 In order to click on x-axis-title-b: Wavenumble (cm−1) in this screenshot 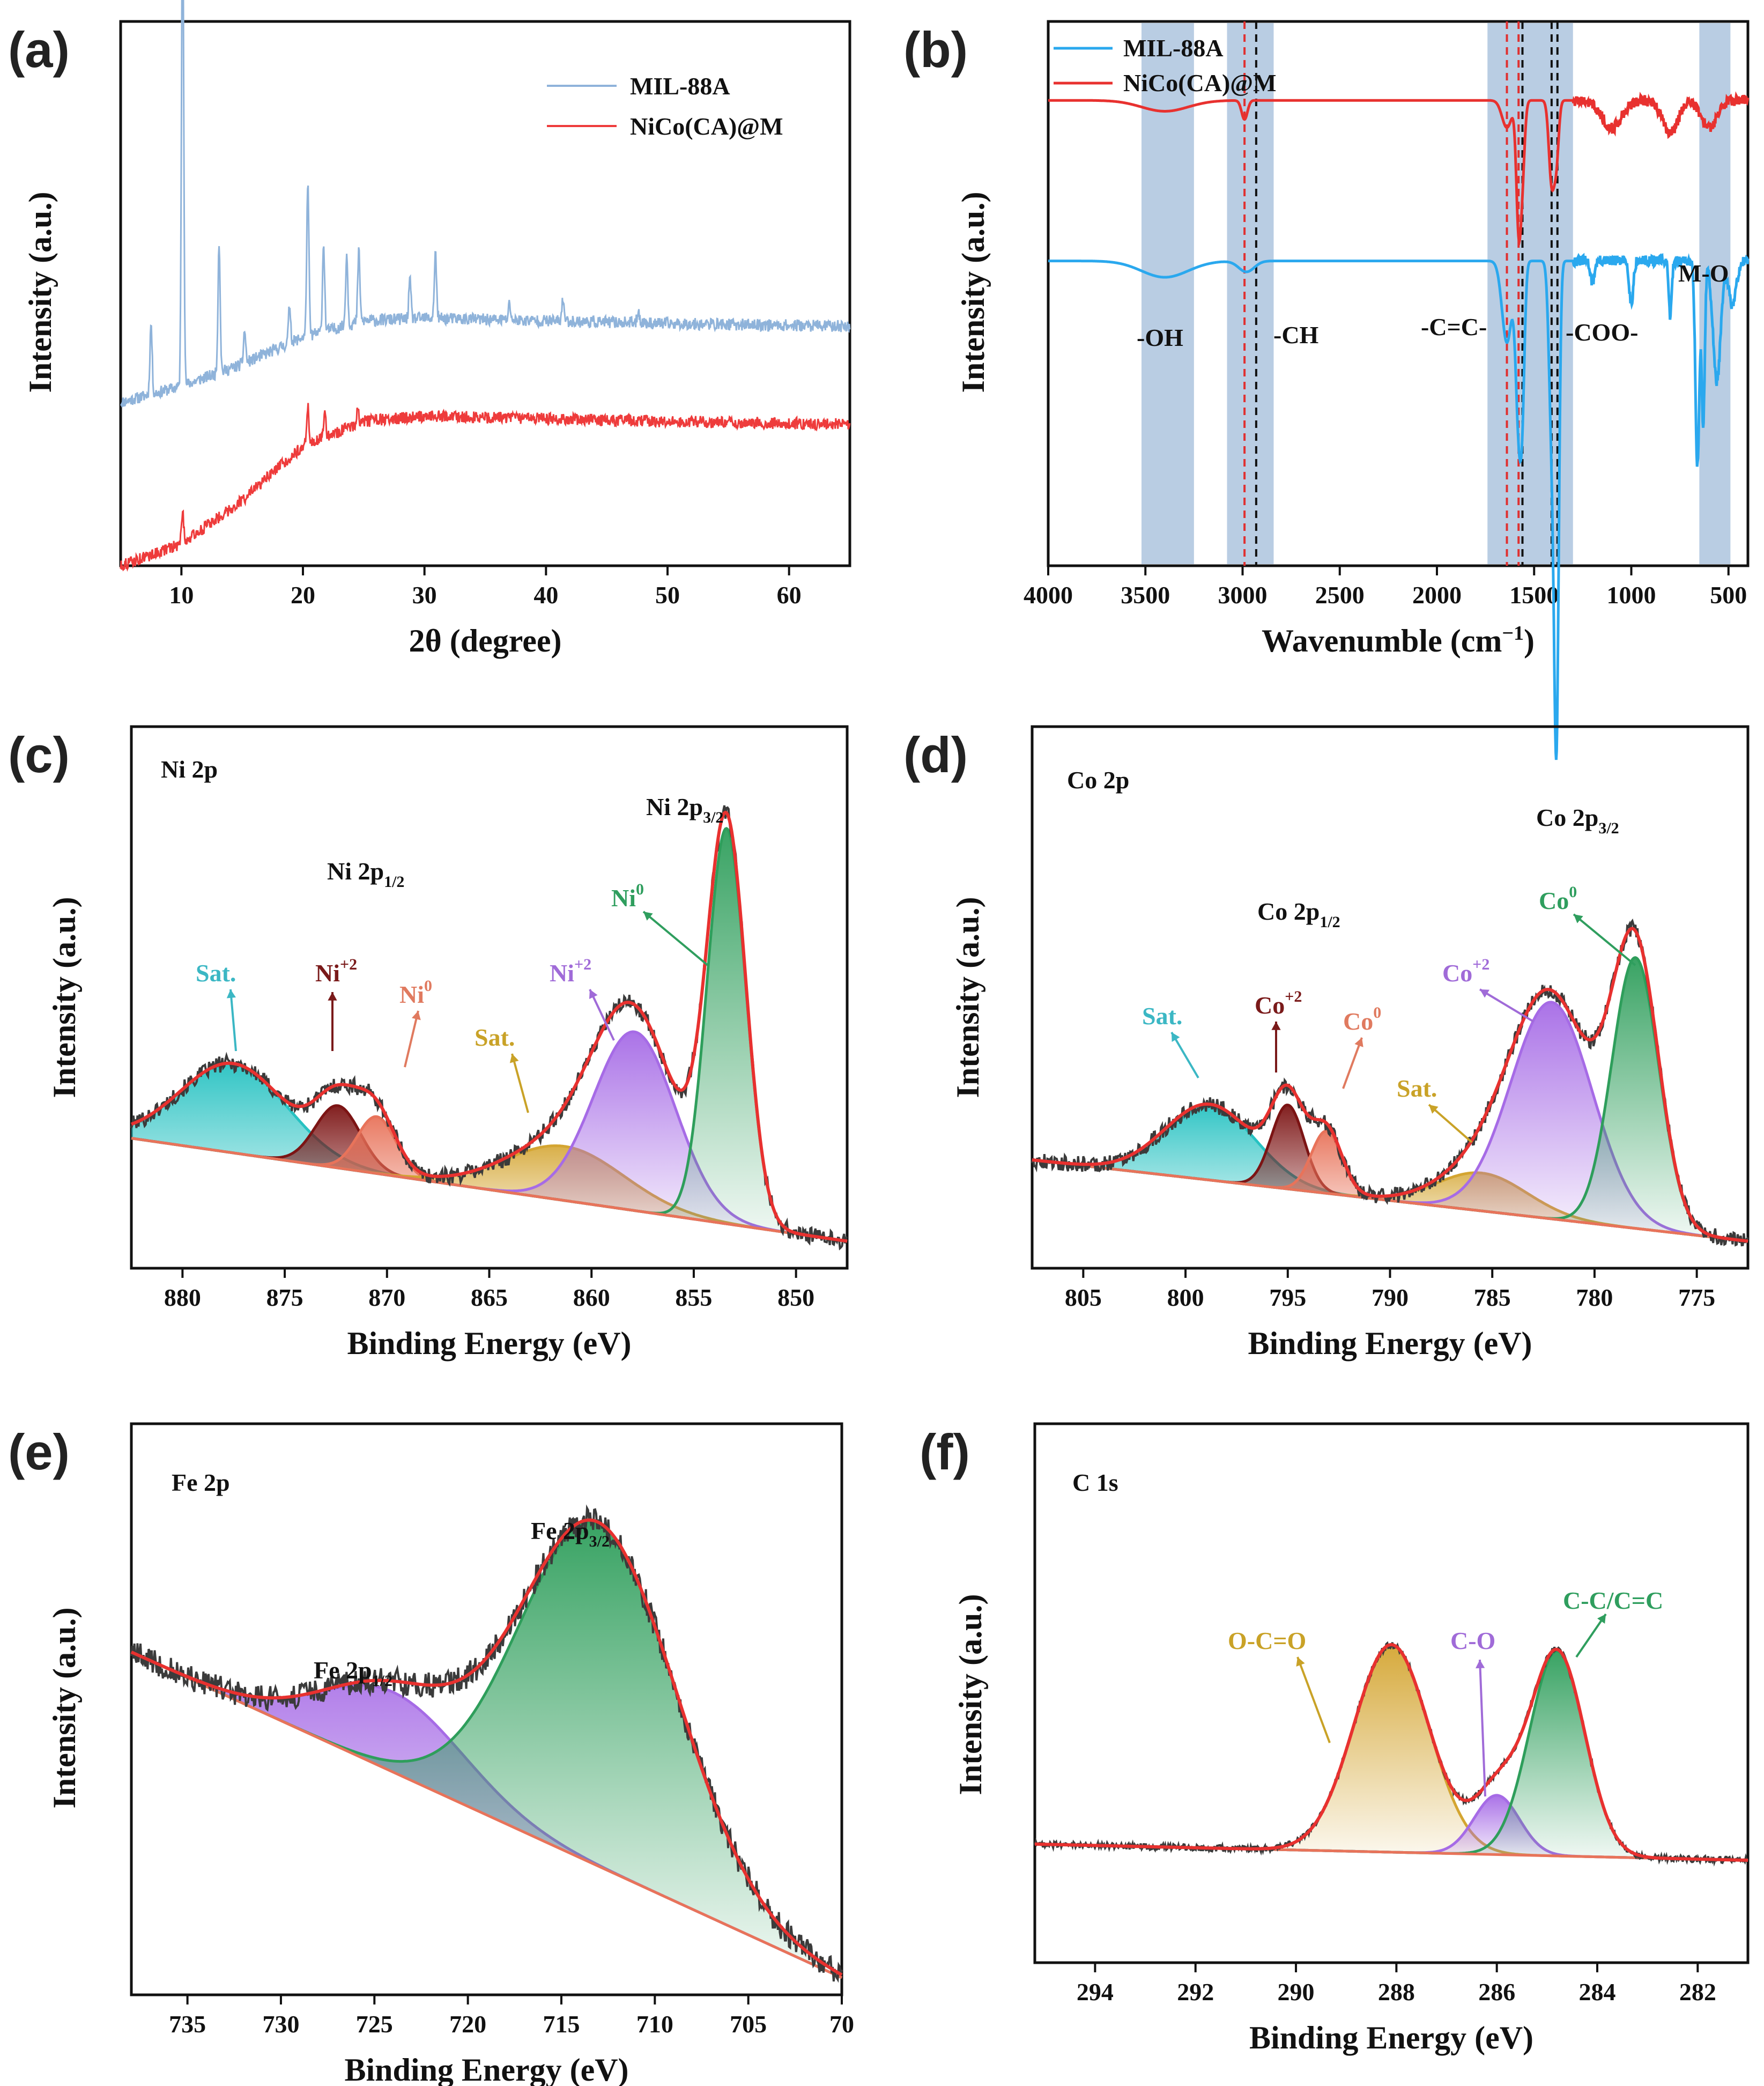, I will do `click(1398, 641)`.